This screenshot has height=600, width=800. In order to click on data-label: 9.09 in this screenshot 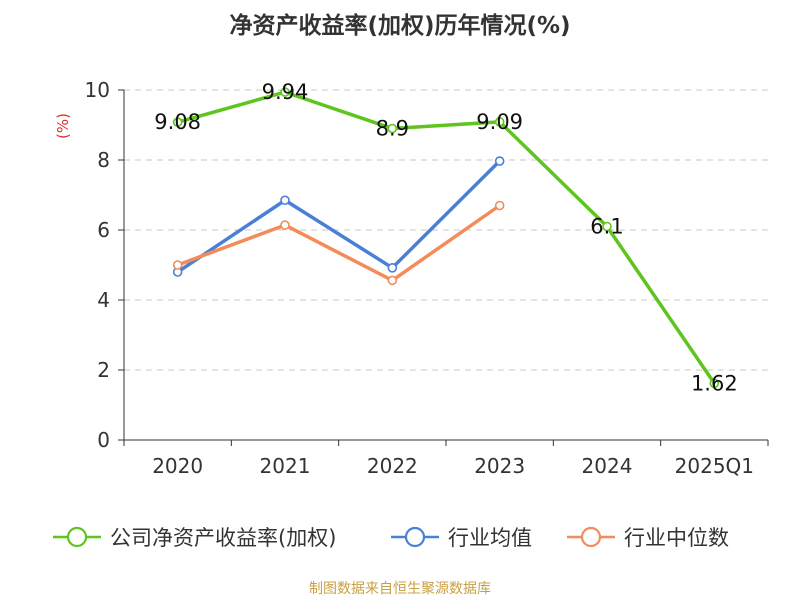, I will do `click(499, 122)`.